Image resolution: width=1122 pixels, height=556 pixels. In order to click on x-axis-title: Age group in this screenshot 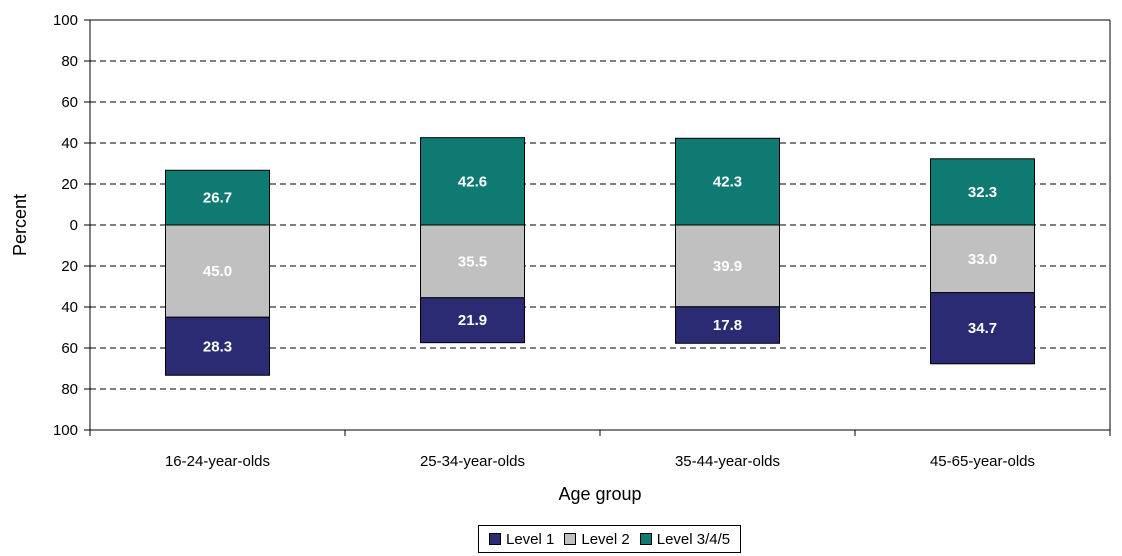, I will do `click(599, 494)`.